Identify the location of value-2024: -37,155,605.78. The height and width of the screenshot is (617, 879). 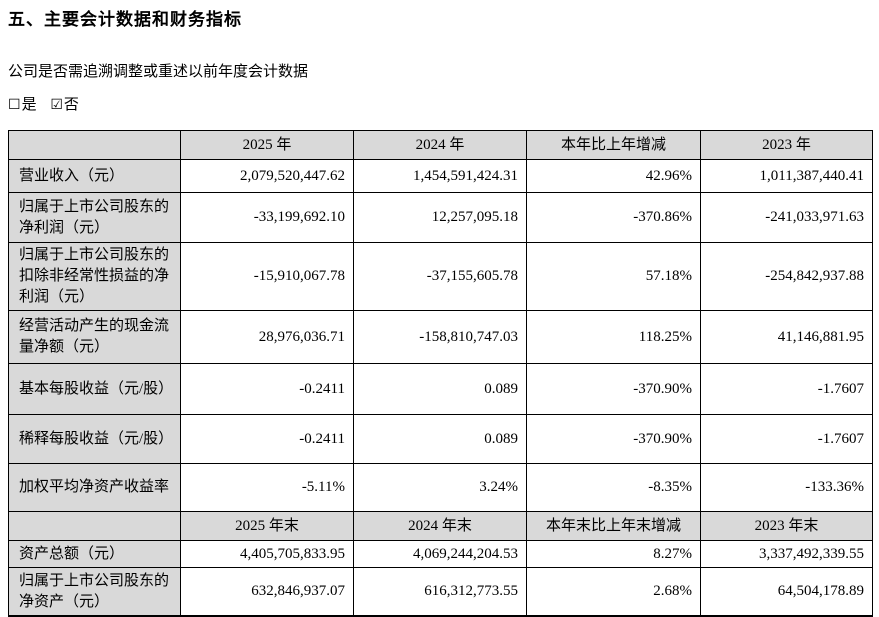
(440, 276).